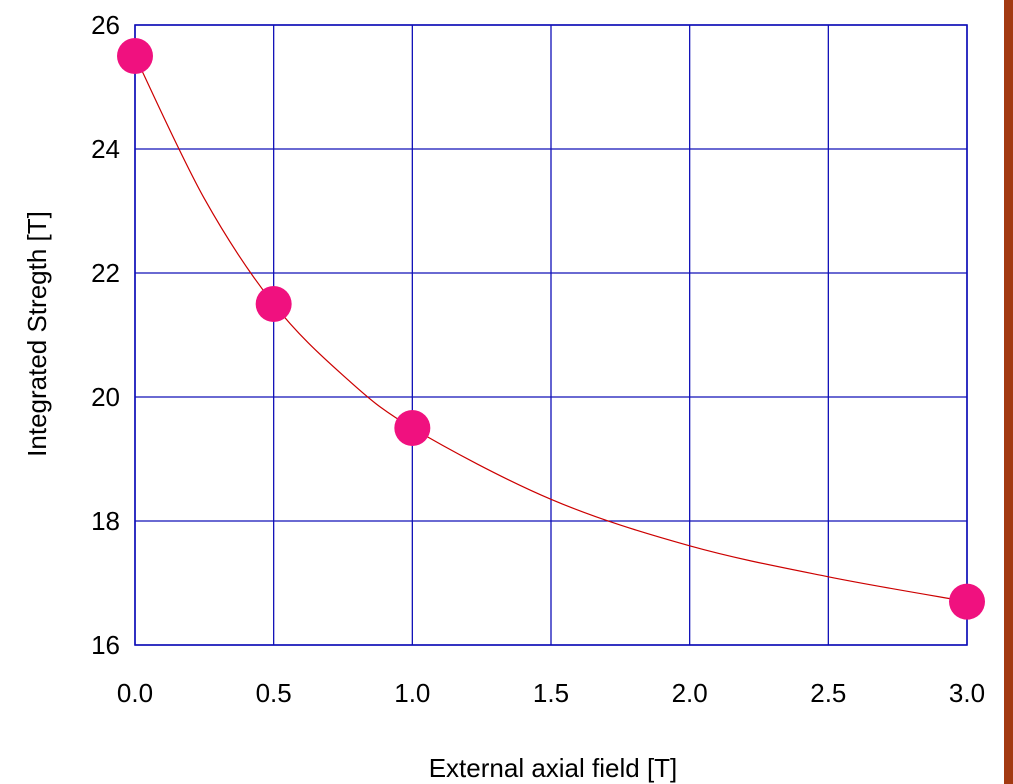  What do you see at coordinates (105, 521) in the screenshot?
I see `y-tick-label: 18` at bounding box center [105, 521].